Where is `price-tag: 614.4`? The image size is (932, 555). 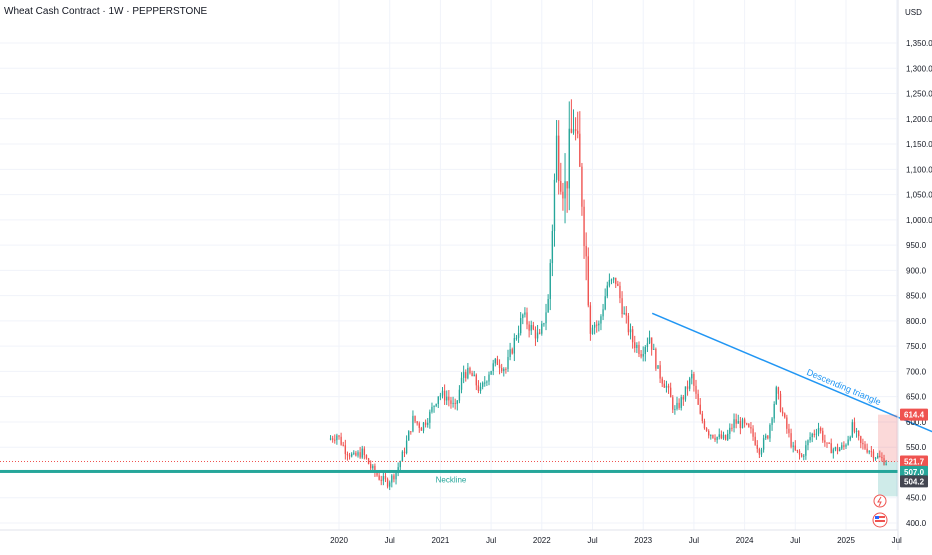
price-tag: 614.4 is located at coordinates (914, 414).